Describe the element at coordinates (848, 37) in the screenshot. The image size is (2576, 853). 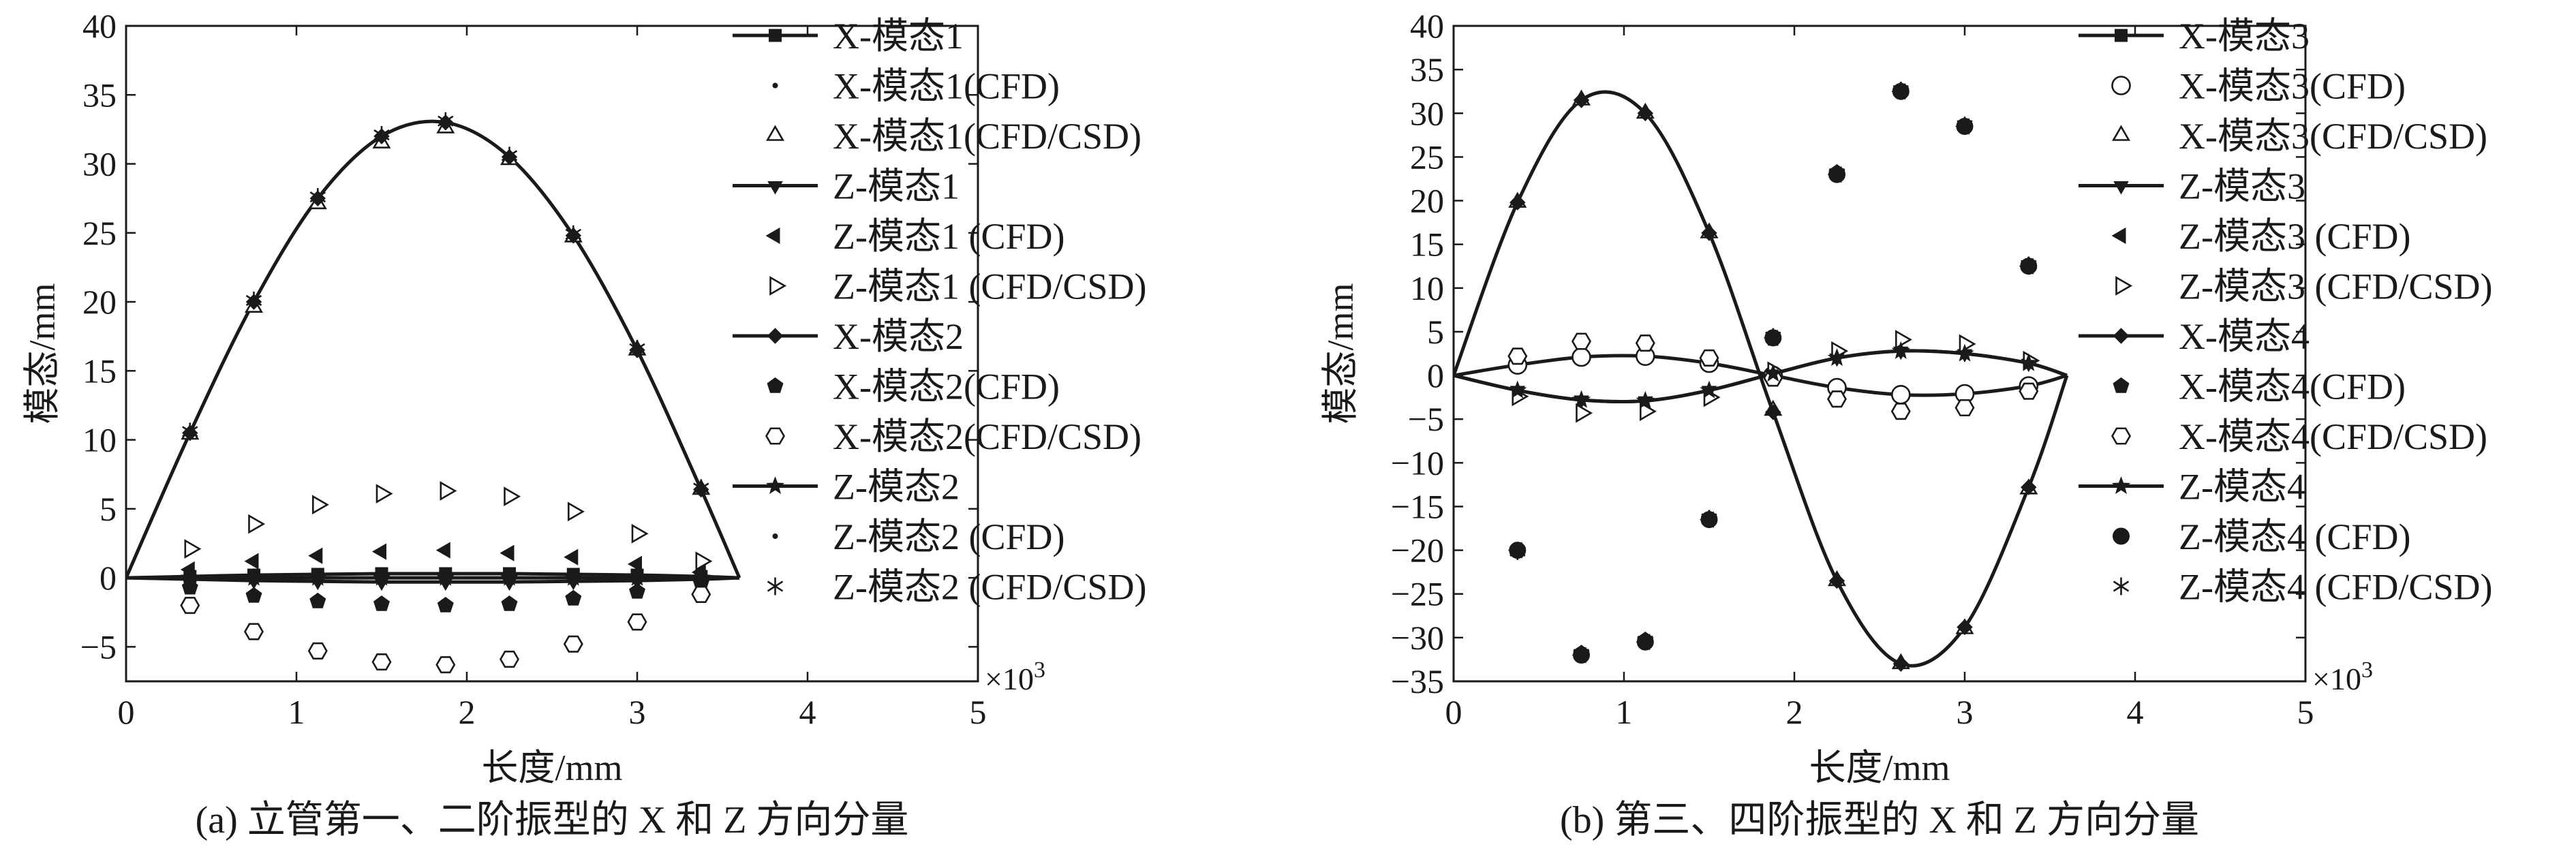
I see `legend-item: X-模态1` at that location.